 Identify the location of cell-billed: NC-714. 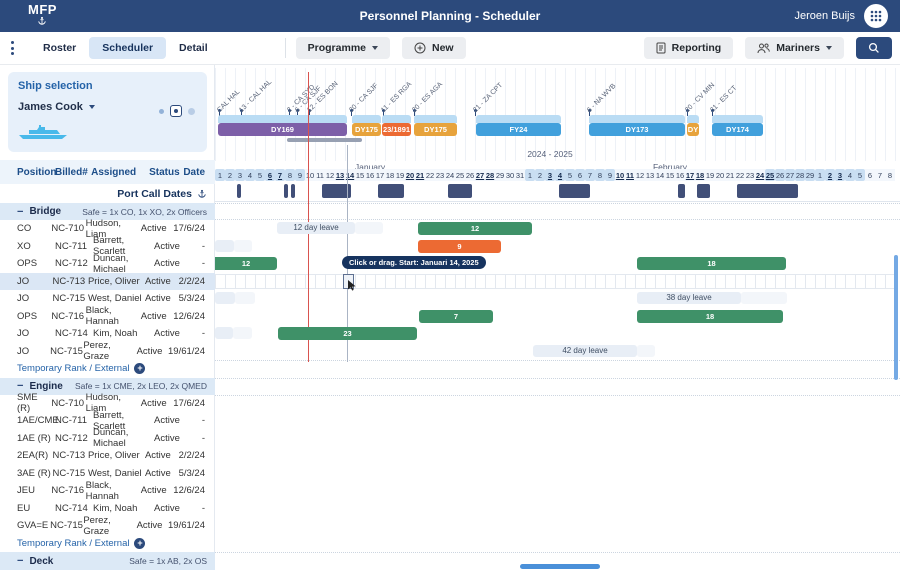
(71, 508).